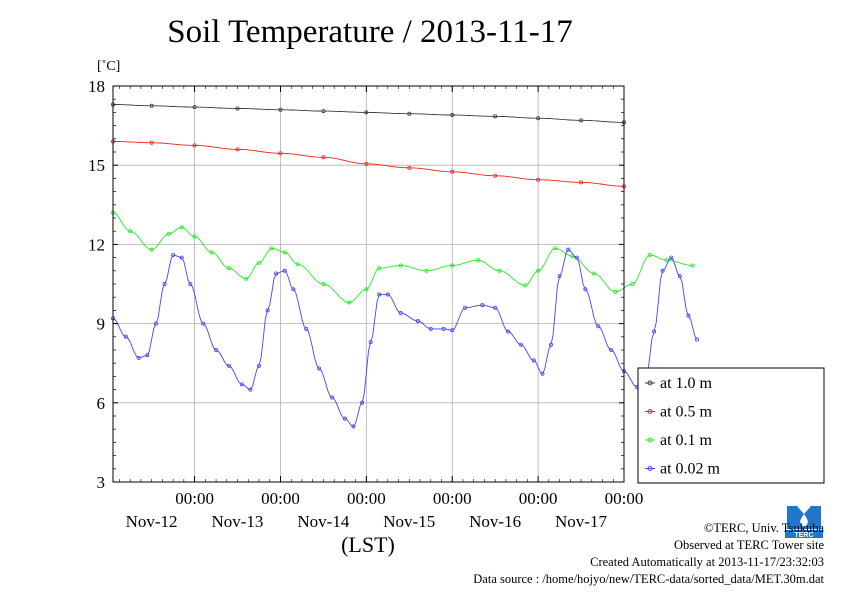 Image resolution: width=842 pixels, height=595 pixels. I want to click on x-axis-label: (LST), so click(368, 544).